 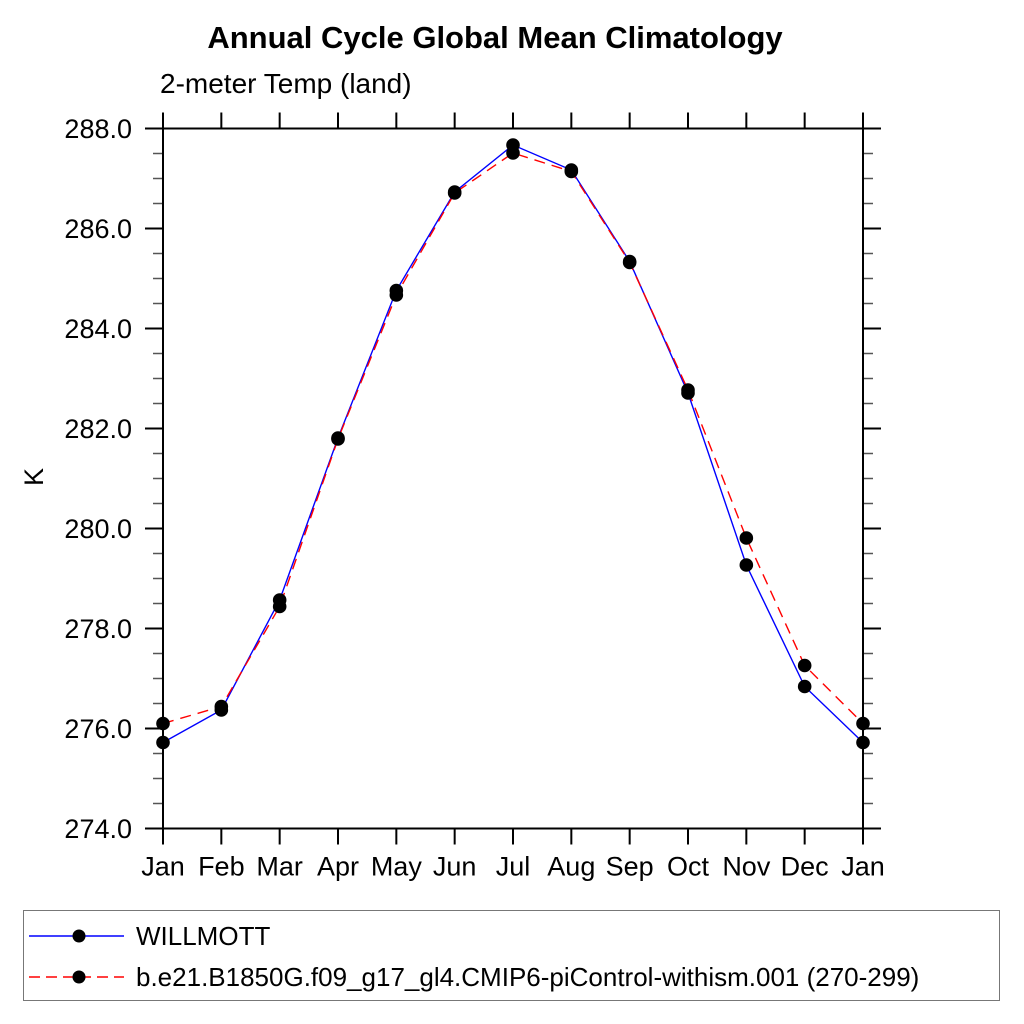 What do you see at coordinates (203, 935) in the screenshot?
I see `legend-label: WILLMOTT` at bounding box center [203, 935].